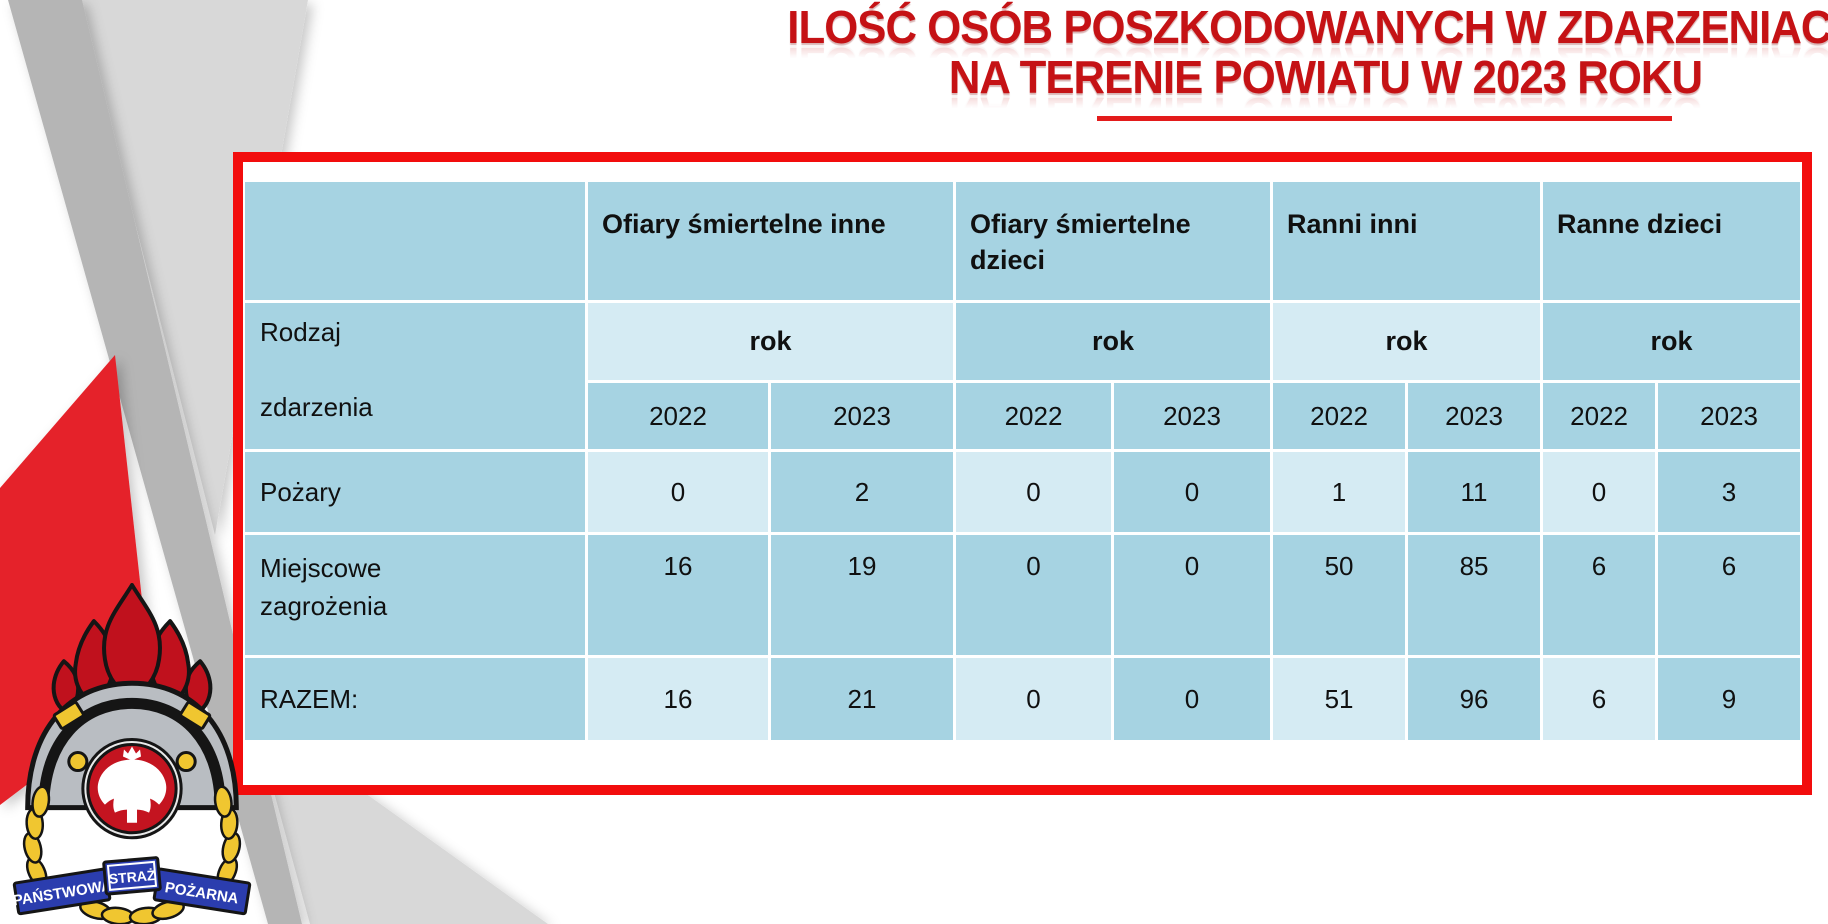  Describe the element at coordinates (1474, 595) in the screenshot. I see `value-cell: 85` at that location.